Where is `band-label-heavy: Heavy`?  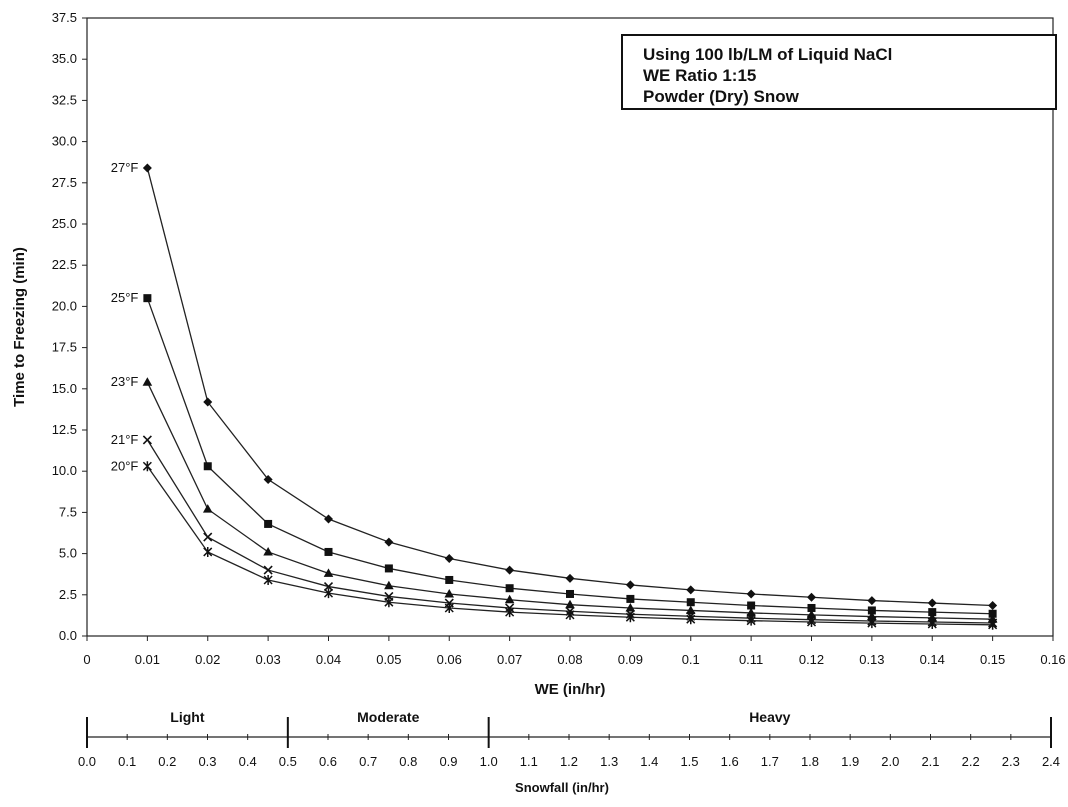
band-label-heavy: Heavy is located at coordinates (769, 717).